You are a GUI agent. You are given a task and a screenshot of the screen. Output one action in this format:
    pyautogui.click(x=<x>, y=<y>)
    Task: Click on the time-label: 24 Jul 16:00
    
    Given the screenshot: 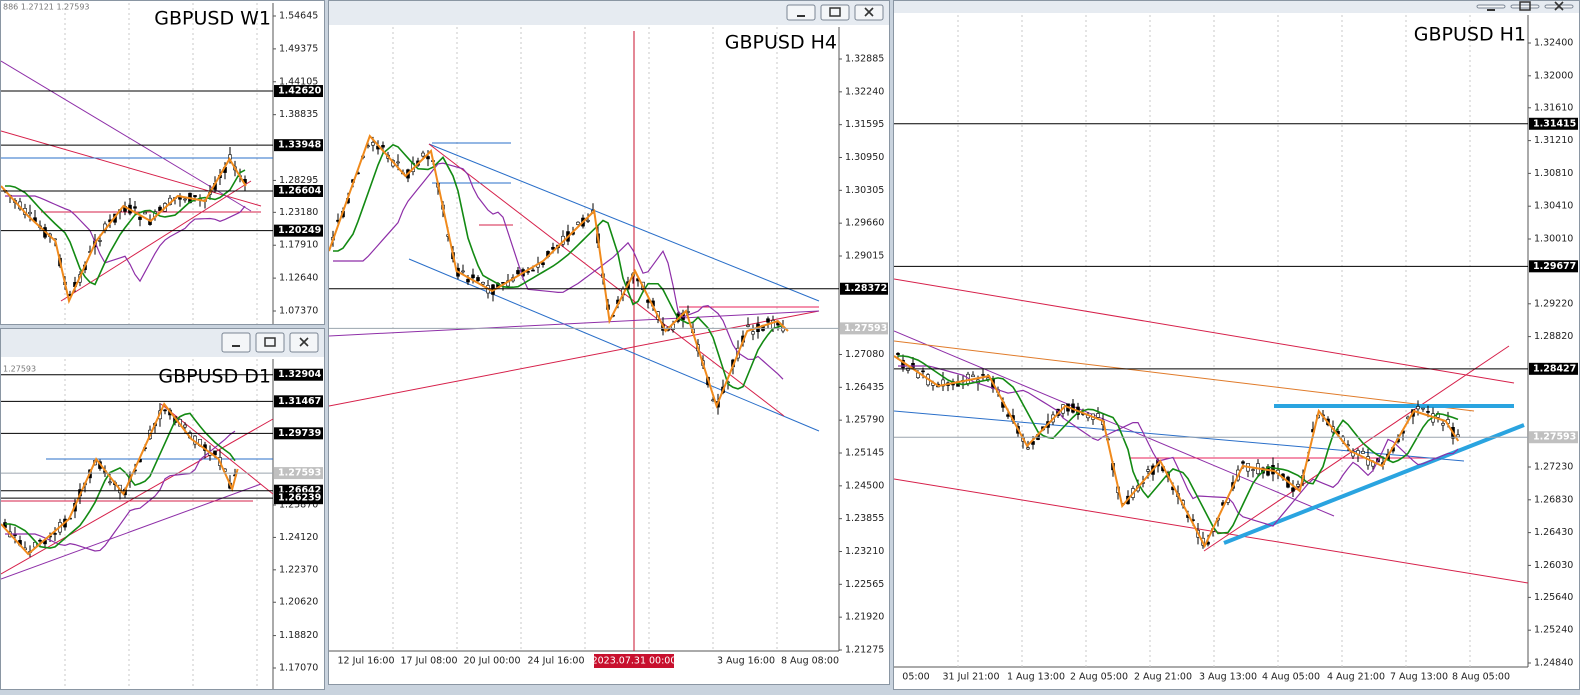 What is the action you would take?
    pyautogui.click(x=556, y=661)
    